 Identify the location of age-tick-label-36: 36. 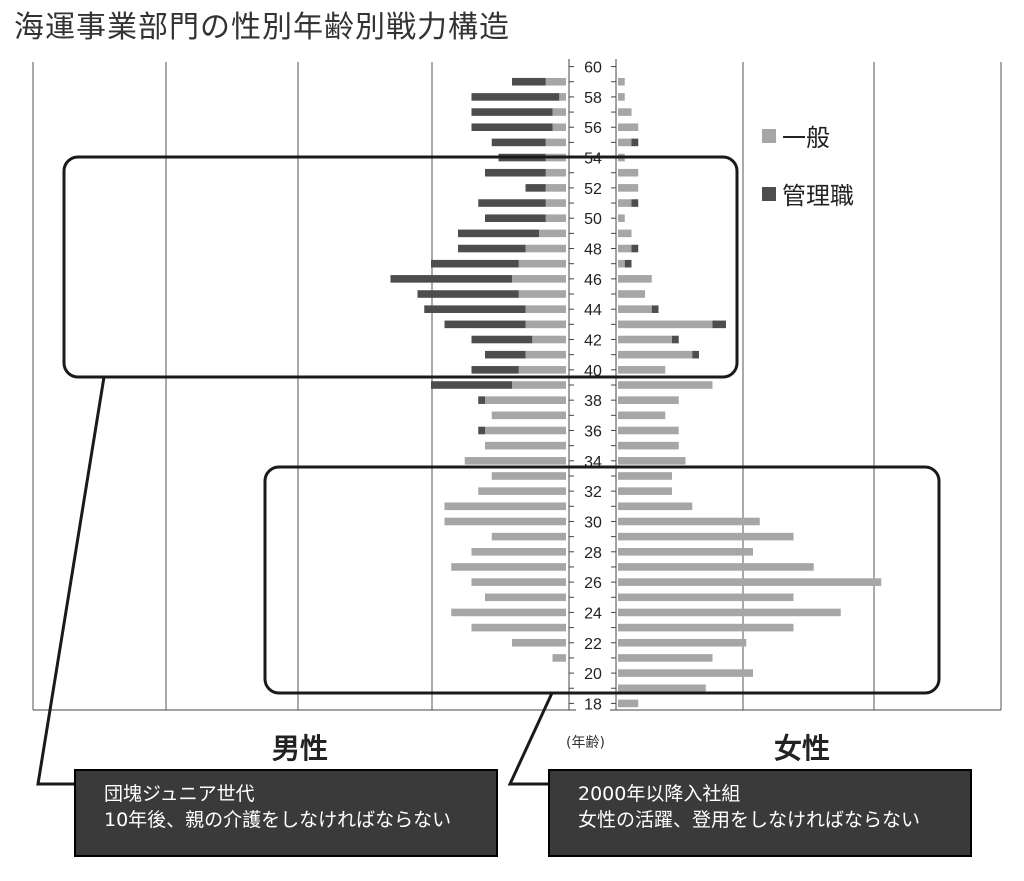
(593, 431).